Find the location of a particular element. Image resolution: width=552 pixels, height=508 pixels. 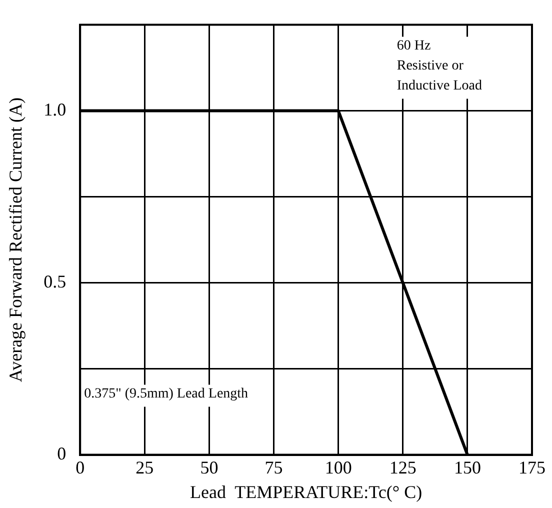

annotation: 0.375" (9.5mm) Lead Length is located at coordinates (166, 394).